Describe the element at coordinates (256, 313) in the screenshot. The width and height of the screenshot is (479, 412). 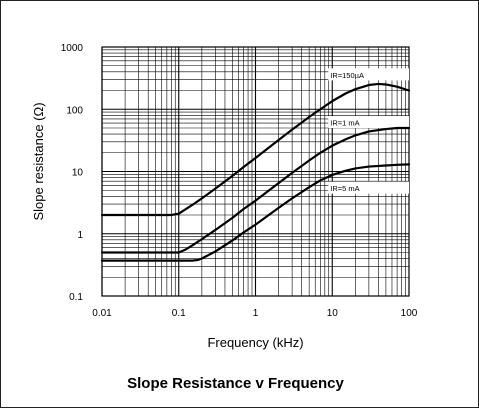
I see `x-tick-label: 1` at that location.